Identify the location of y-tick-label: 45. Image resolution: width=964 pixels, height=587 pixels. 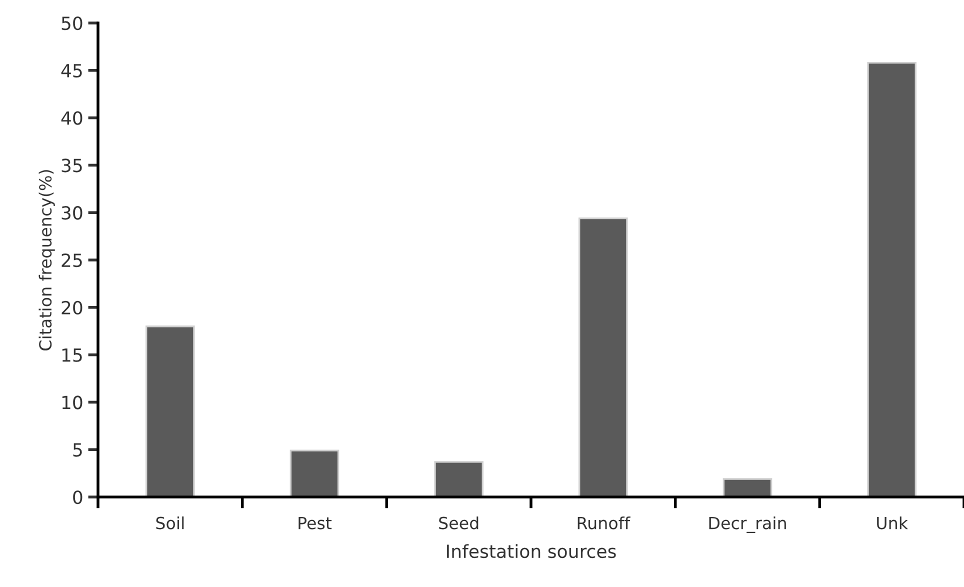
(71, 71).